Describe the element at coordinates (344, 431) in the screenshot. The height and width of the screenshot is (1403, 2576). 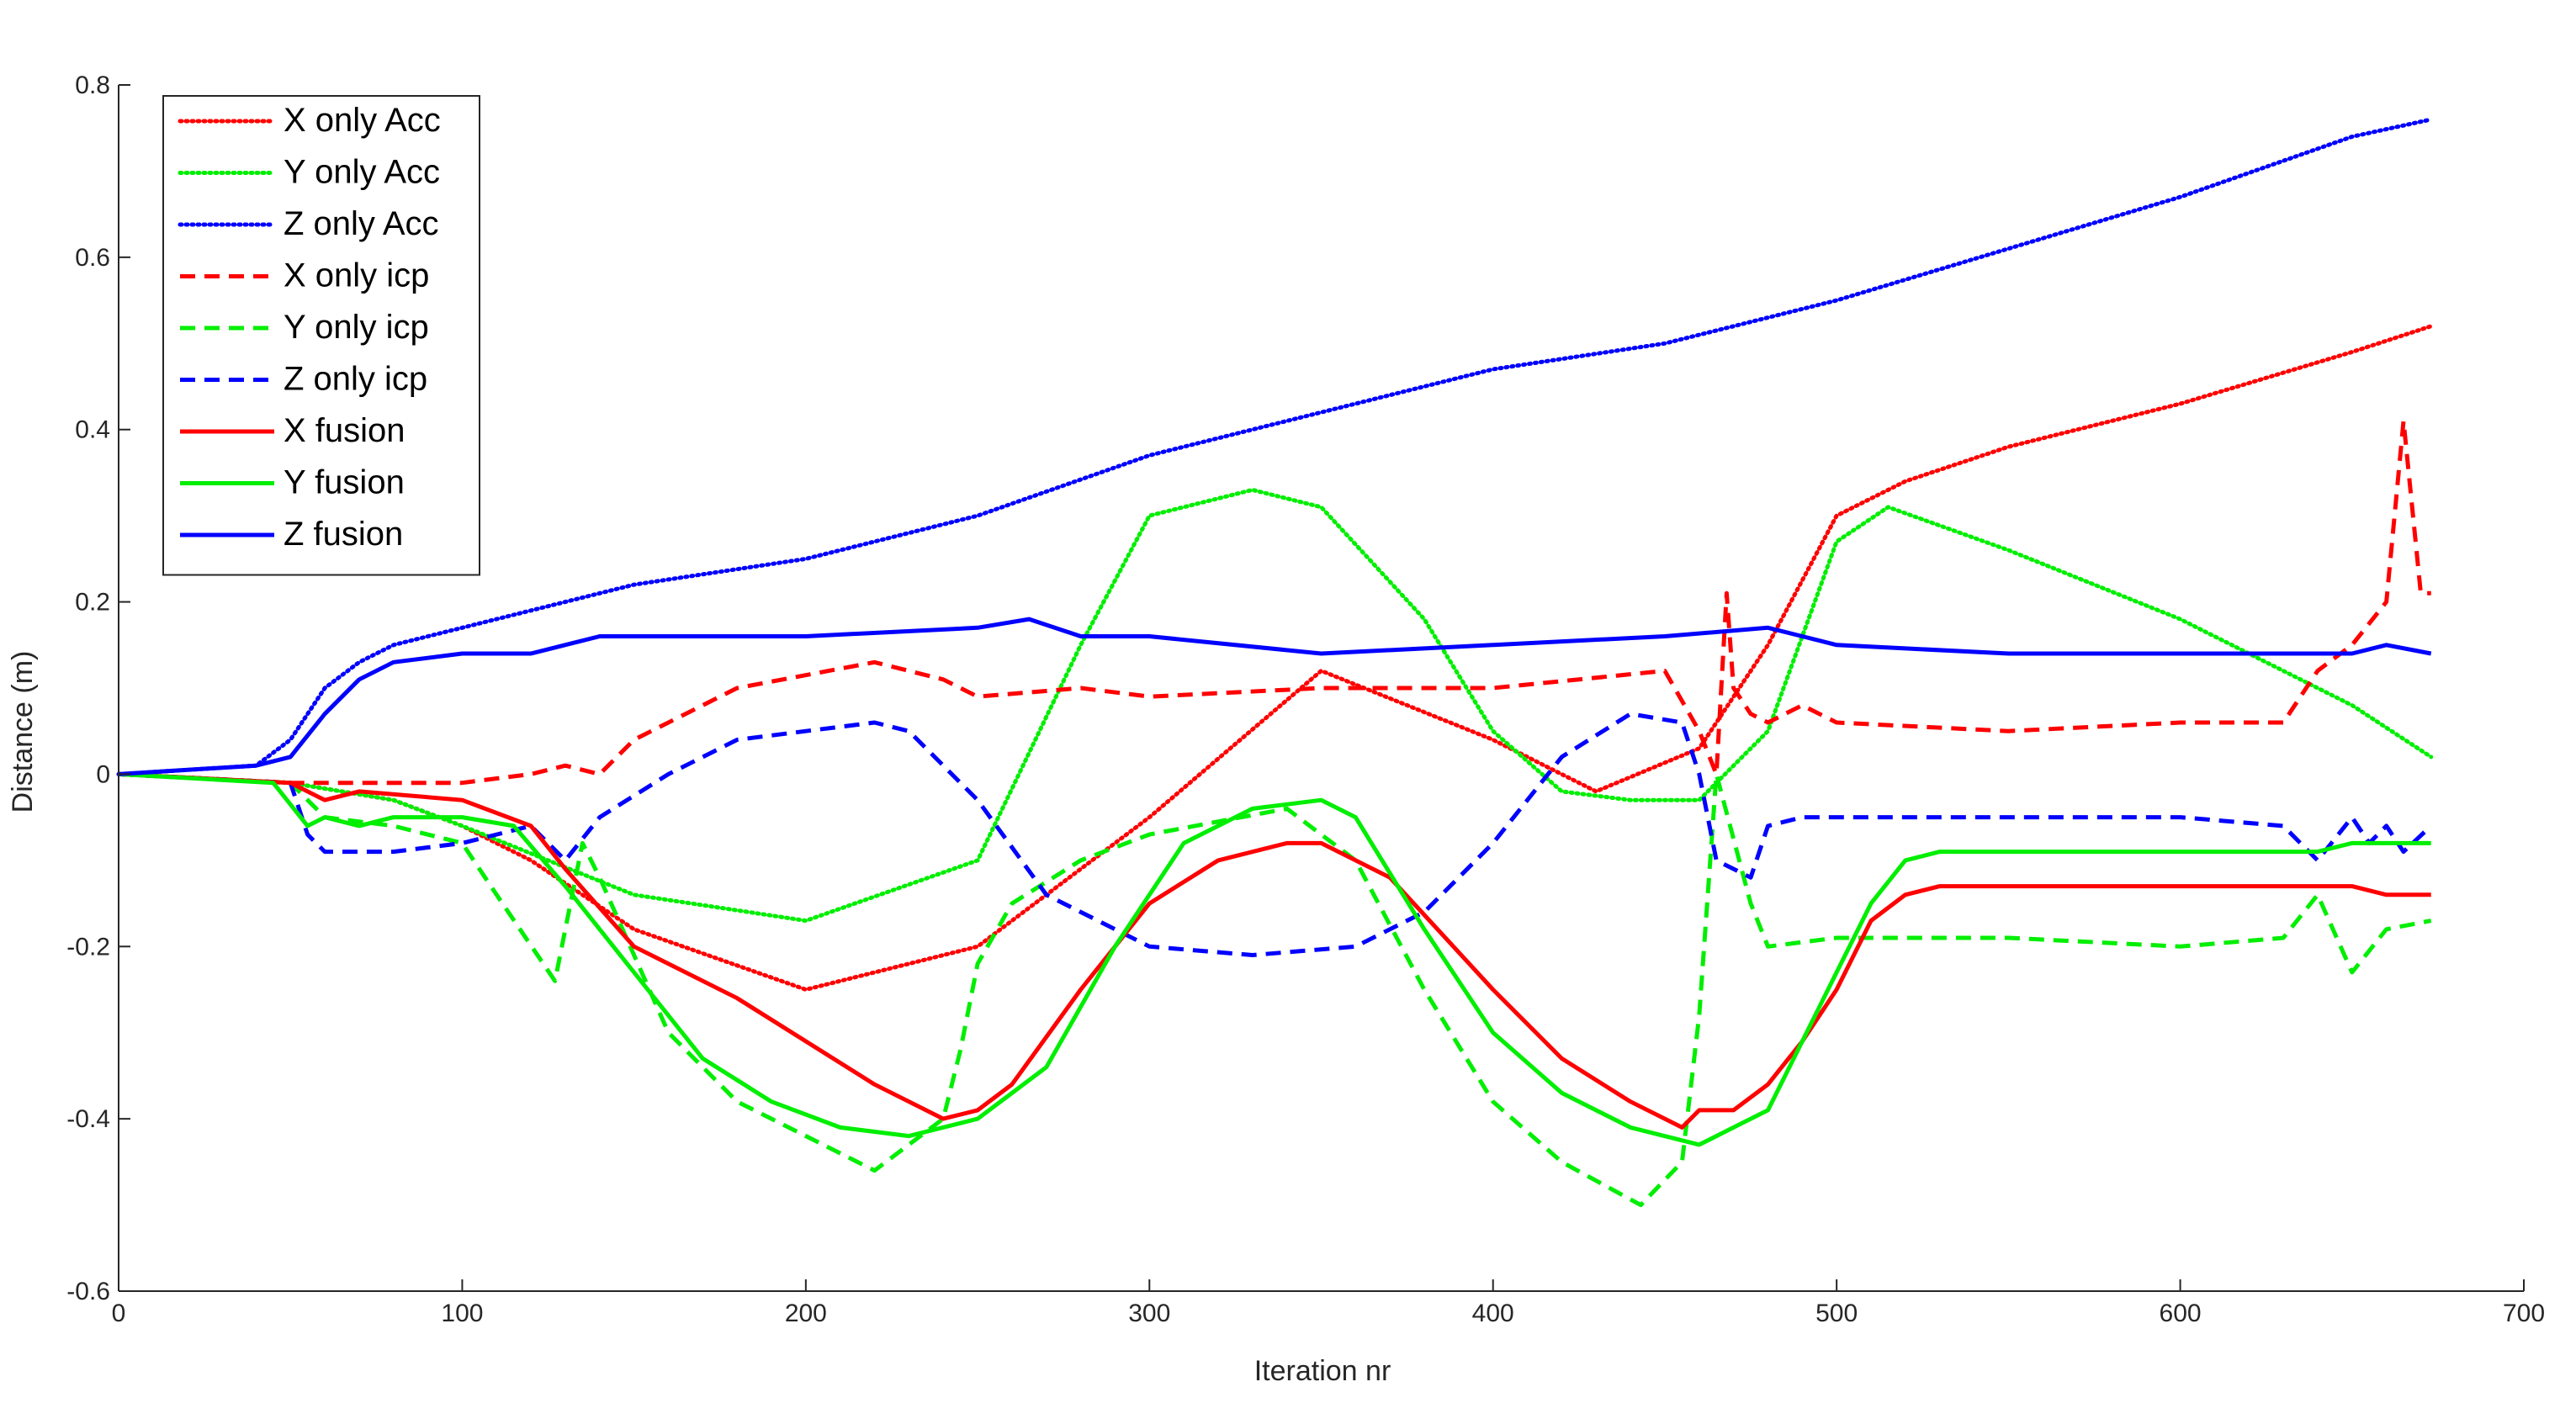
I see `legend-label-x-fusion: X fusion` at that location.